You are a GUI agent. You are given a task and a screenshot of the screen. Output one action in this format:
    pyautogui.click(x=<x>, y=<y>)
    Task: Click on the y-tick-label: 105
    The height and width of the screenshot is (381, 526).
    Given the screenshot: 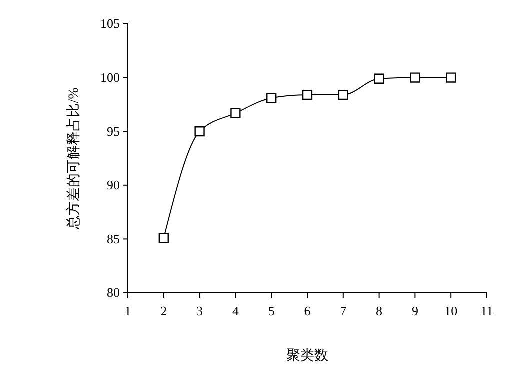 What is the action you would take?
    pyautogui.click(x=110, y=24)
    